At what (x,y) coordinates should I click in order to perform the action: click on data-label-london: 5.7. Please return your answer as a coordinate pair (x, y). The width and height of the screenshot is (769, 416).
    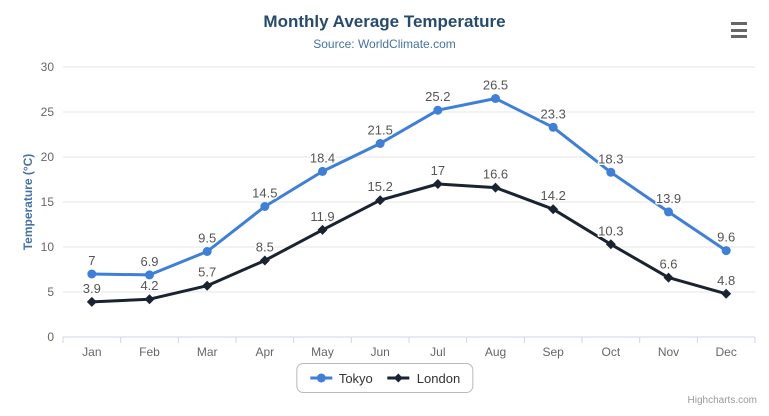
    Looking at the image, I should click on (207, 272).